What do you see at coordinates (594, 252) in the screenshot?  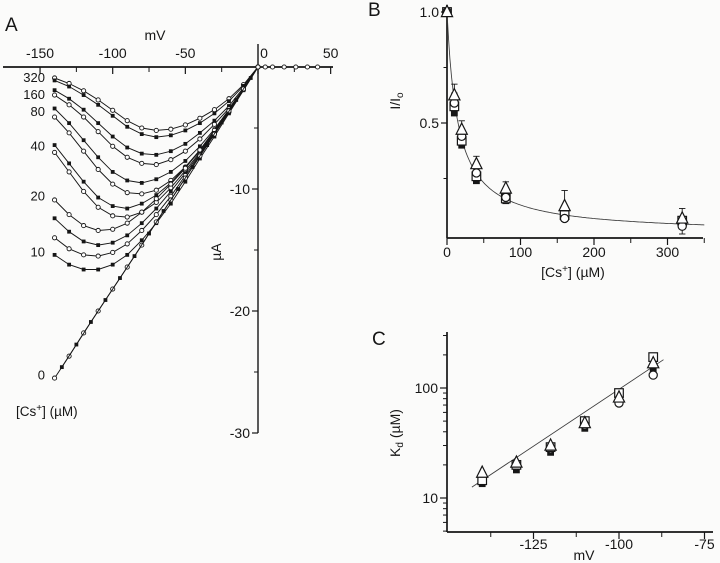 I see `tick-label: 200` at bounding box center [594, 252].